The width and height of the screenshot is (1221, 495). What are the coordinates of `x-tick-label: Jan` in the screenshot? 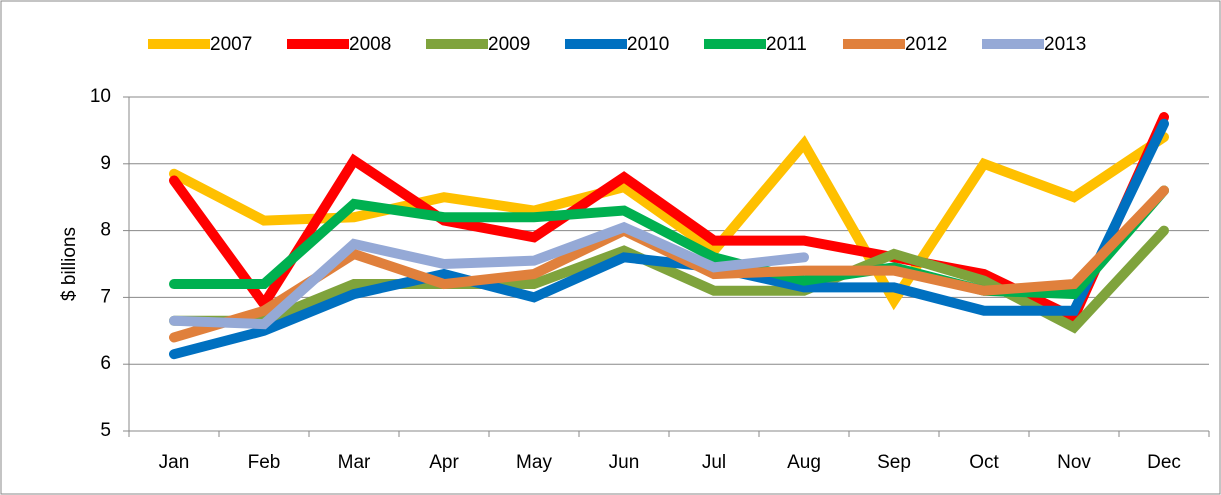 It's located at (174, 462).